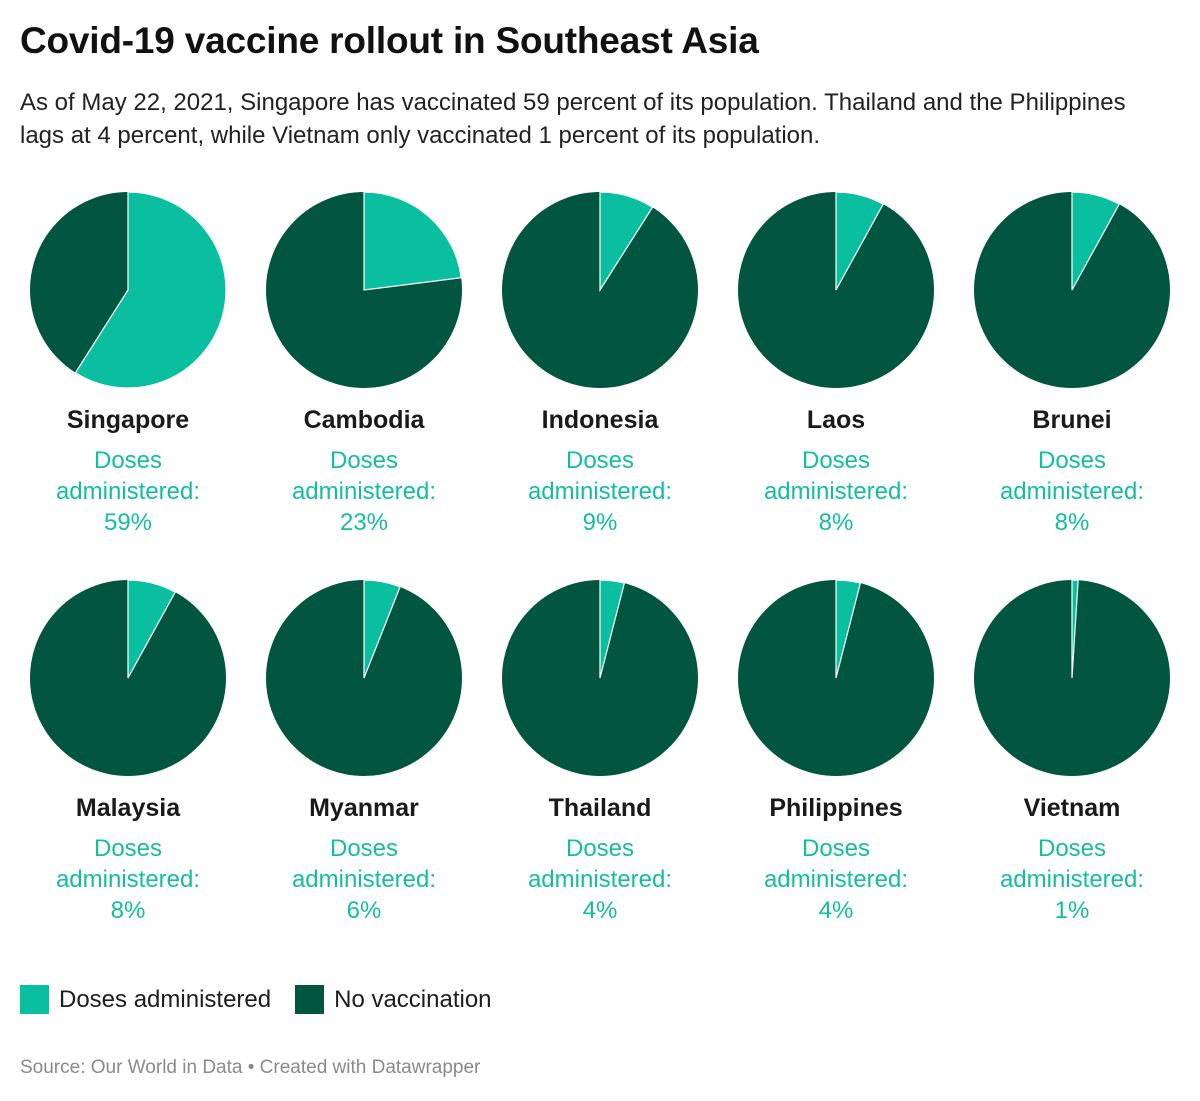 This screenshot has height=1101, width=1200. I want to click on legend-swatch-no-vaccination, so click(310, 999).